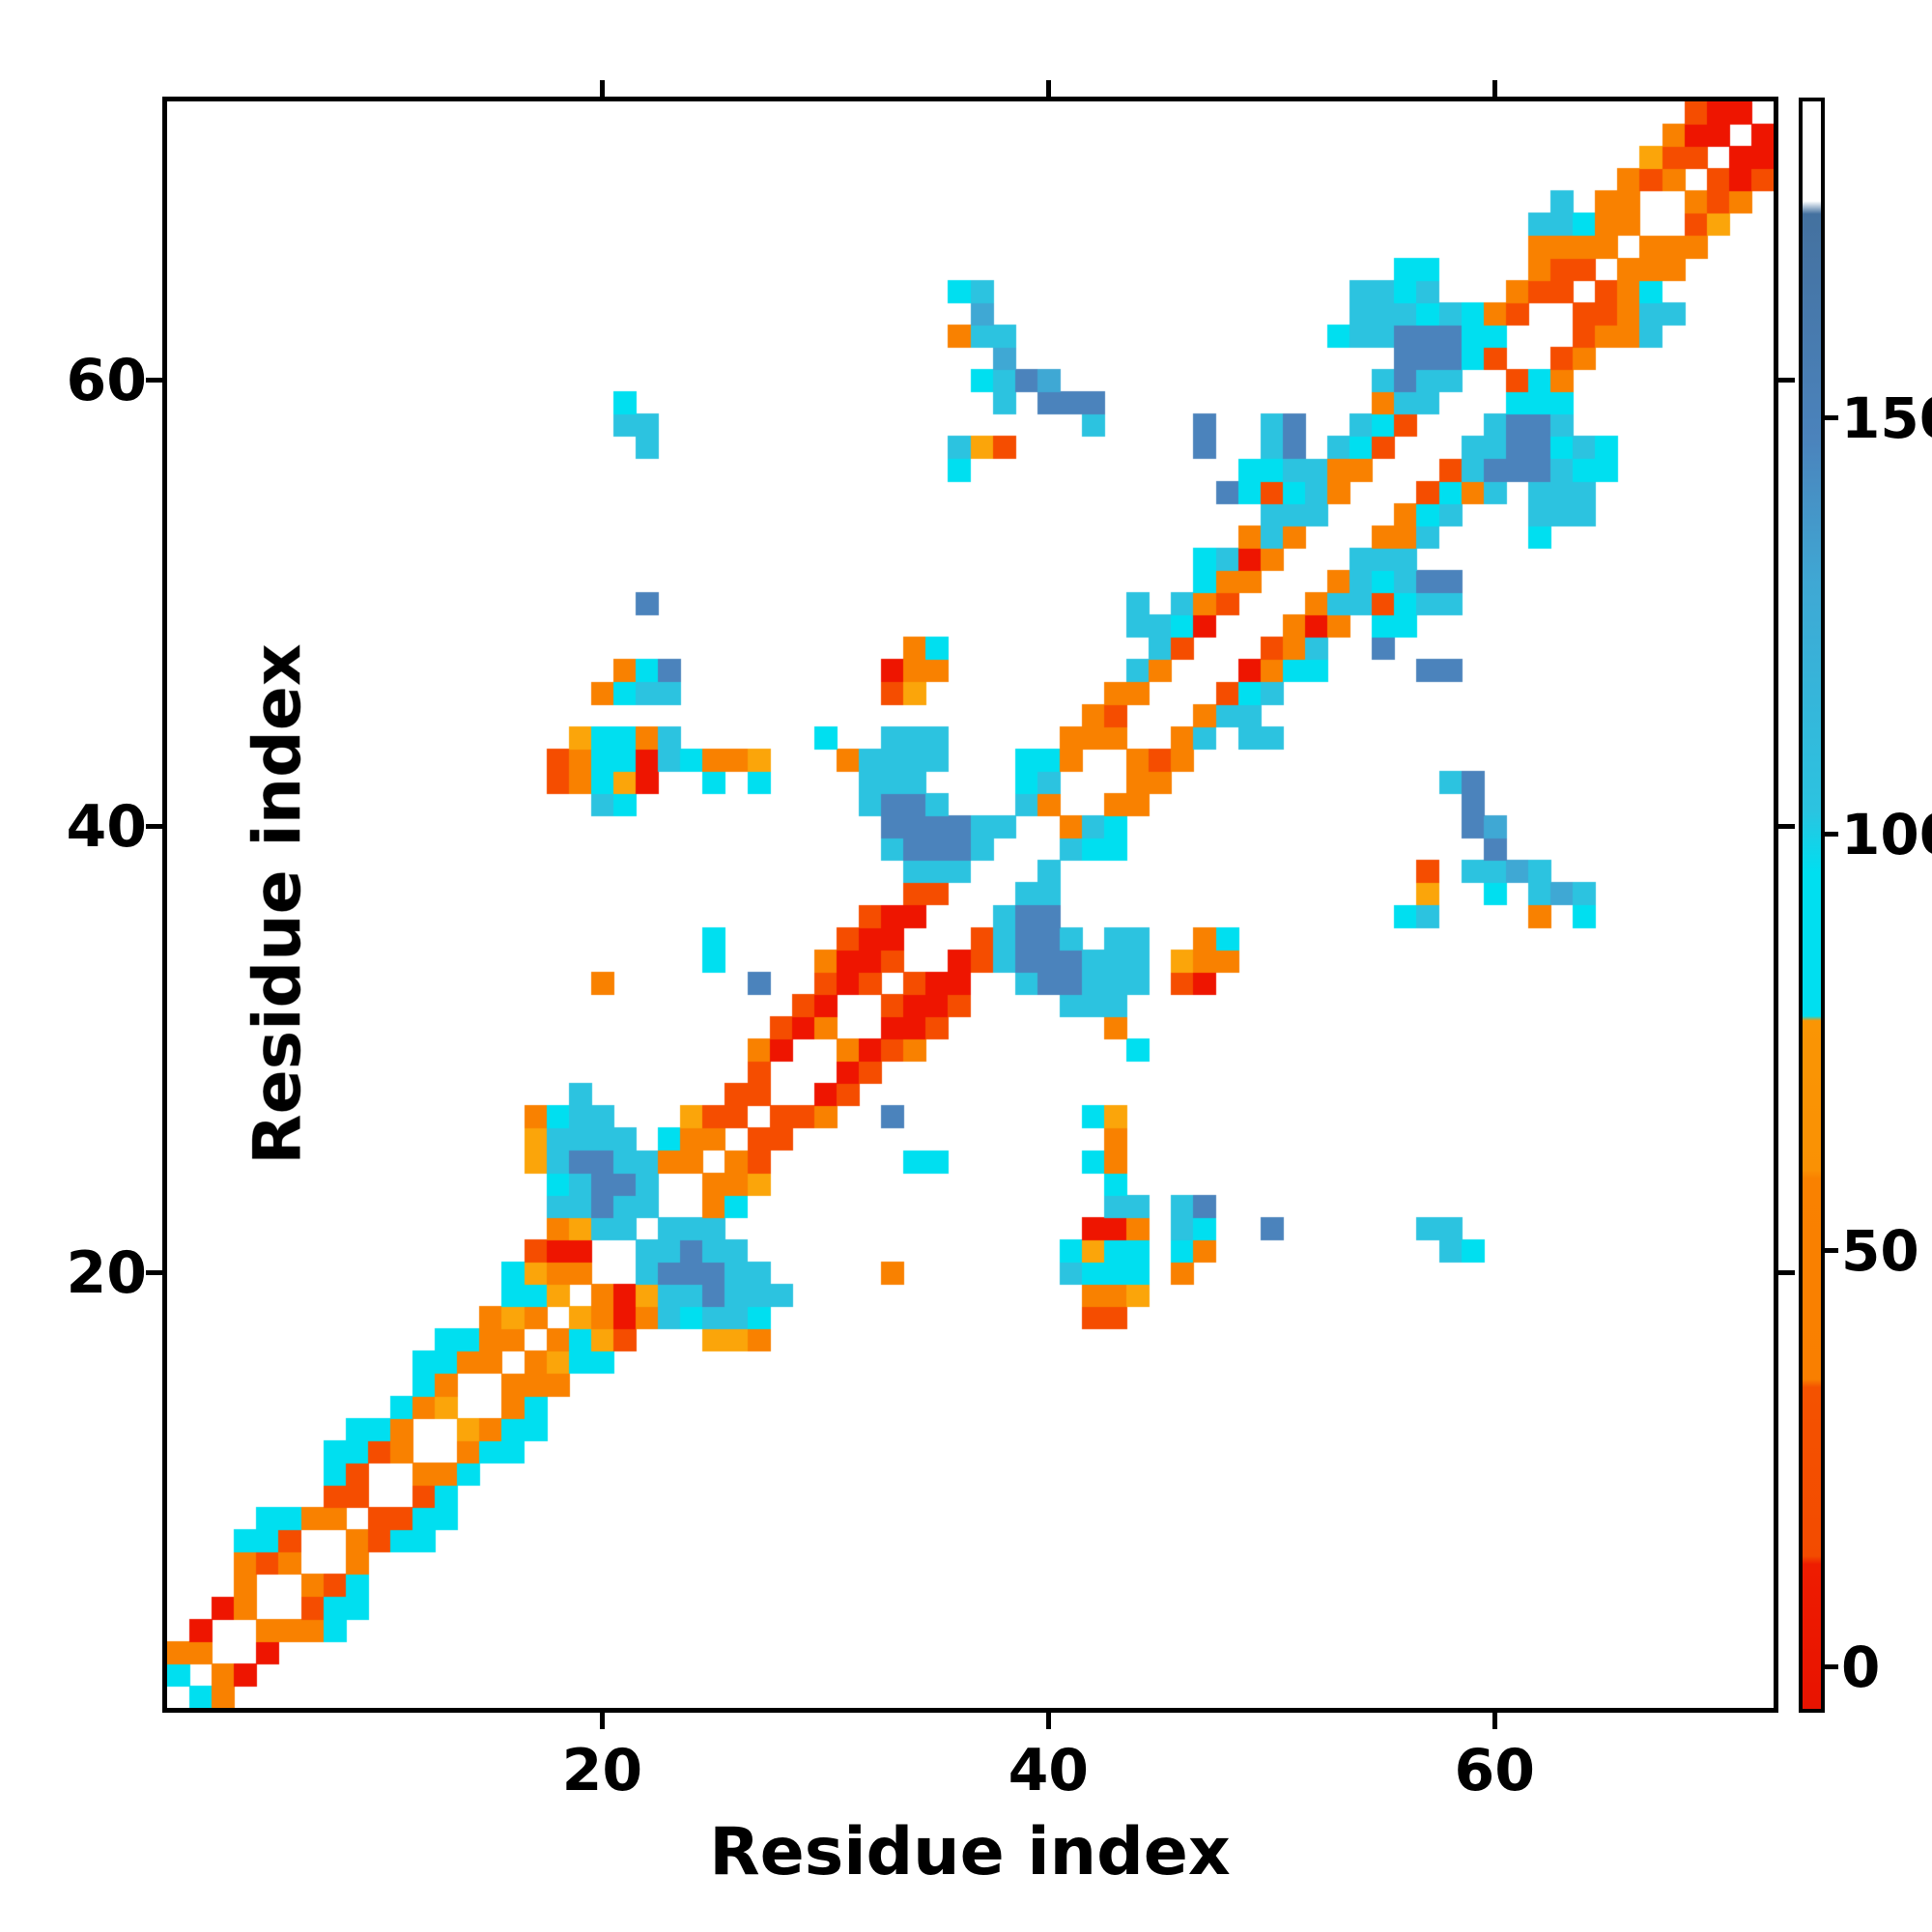 The image size is (1932, 1932). Describe the element at coordinates (1812, 905) in the screenshot. I see `colorbar` at that location.